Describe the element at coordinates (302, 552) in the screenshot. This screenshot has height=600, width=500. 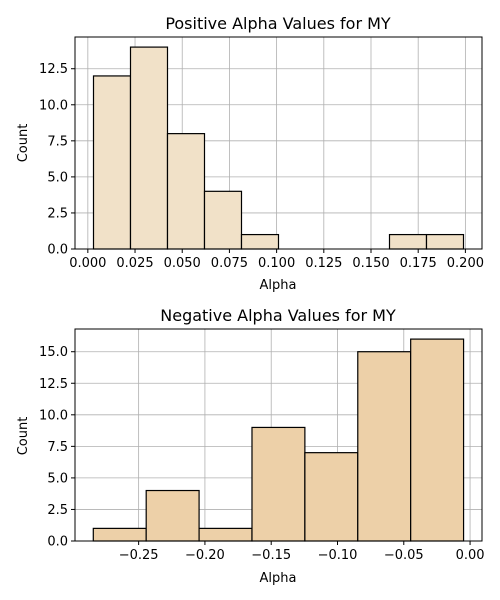
I see `x-ticks: −0.25 −0.20 −0.15 −0.10 −0.05 0.00` at that location.